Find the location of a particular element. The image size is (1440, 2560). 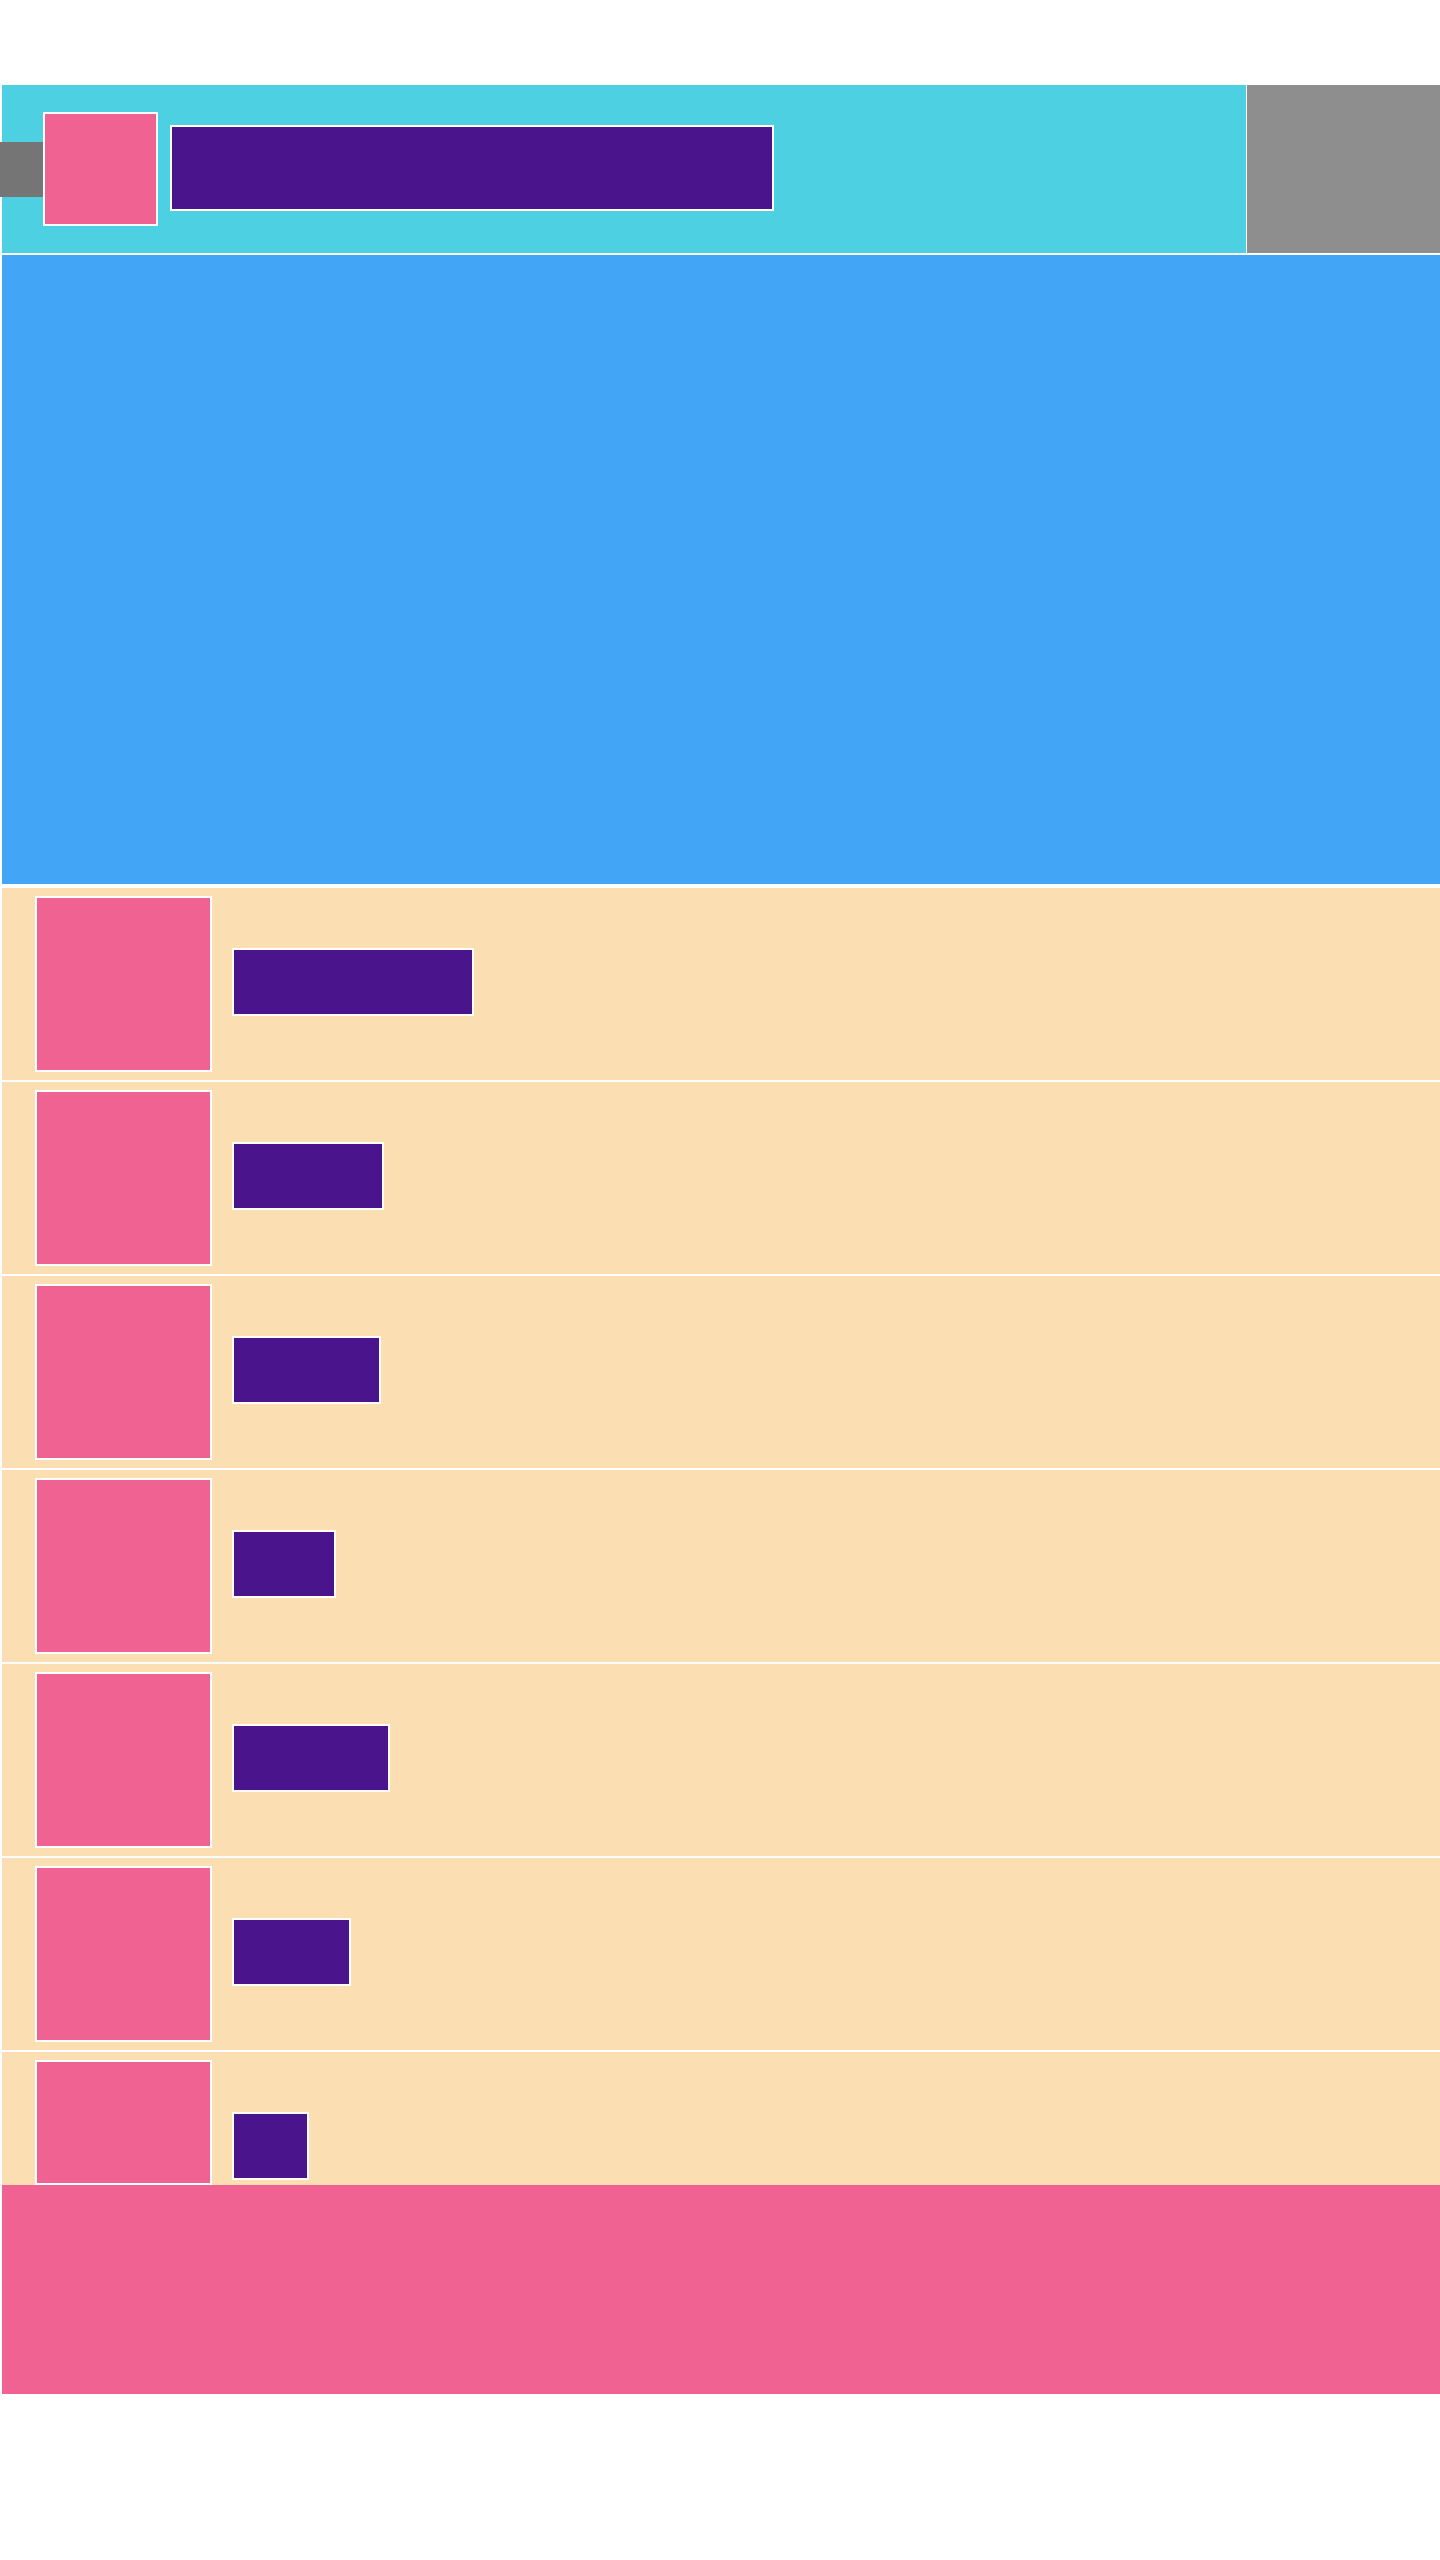

app-title is located at coordinates (472, 168).